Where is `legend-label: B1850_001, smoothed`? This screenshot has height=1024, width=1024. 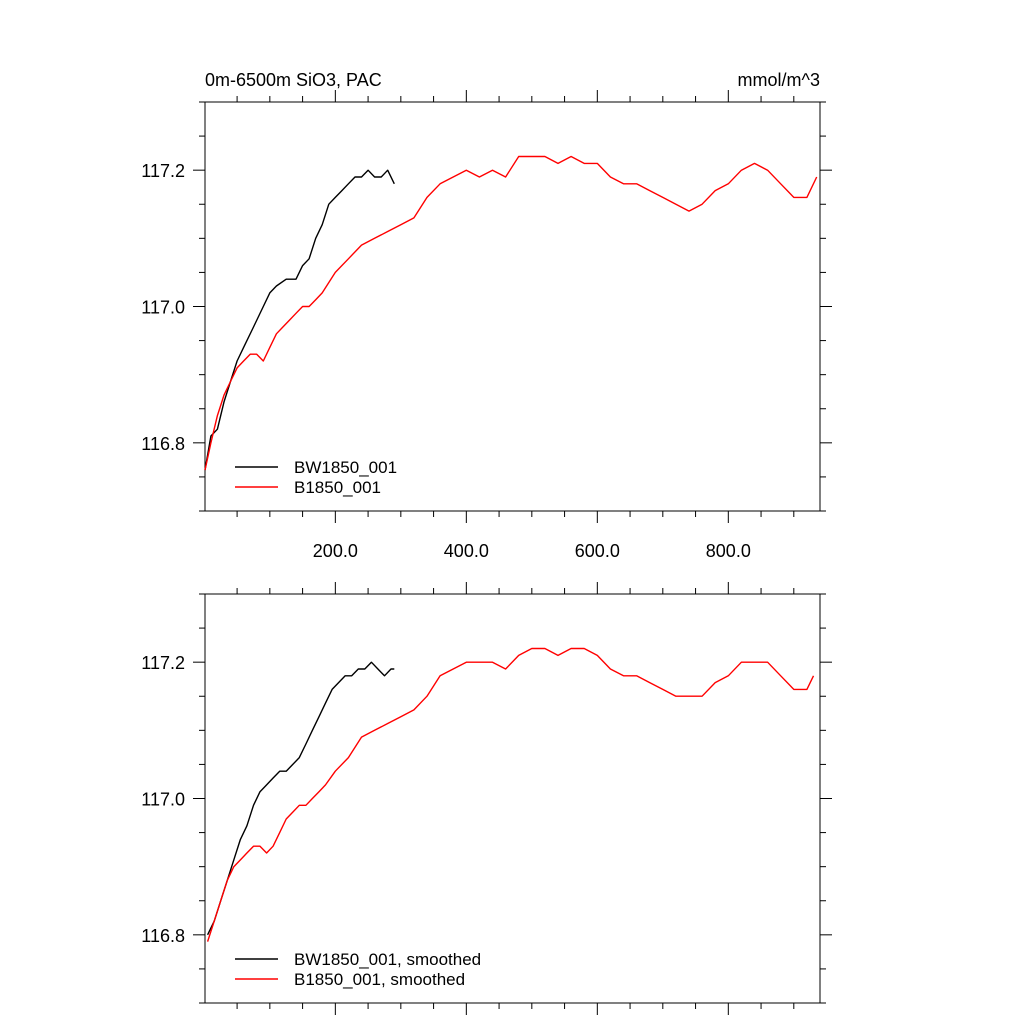 legend-label: B1850_001, smoothed is located at coordinates (379, 979).